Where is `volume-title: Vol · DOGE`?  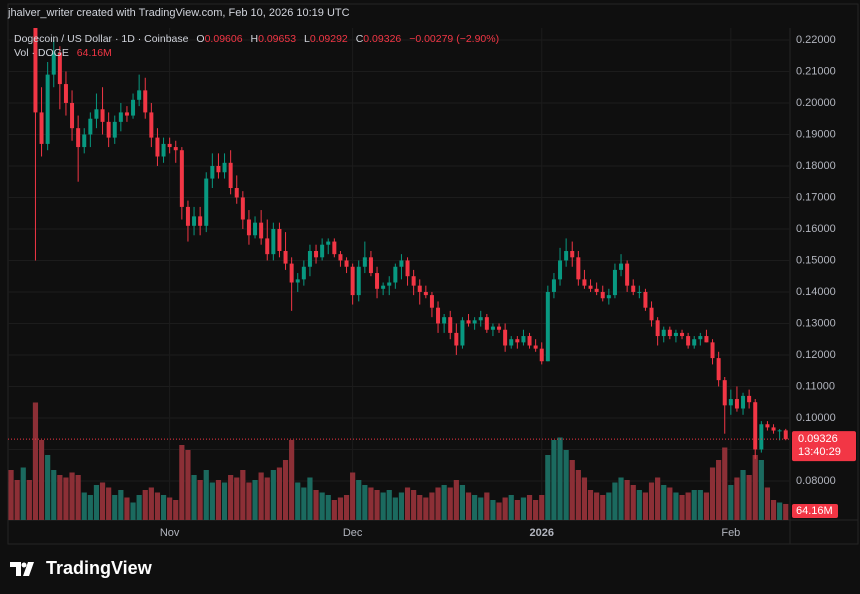 volume-title: Vol · DOGE is located at coordinates (41, 53).